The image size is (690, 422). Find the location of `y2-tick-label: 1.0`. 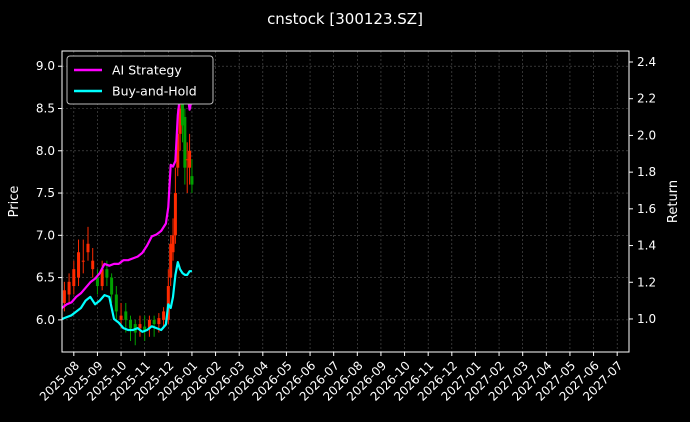

y2-tick-label: 1.0 is located at coordinates (646, 319).